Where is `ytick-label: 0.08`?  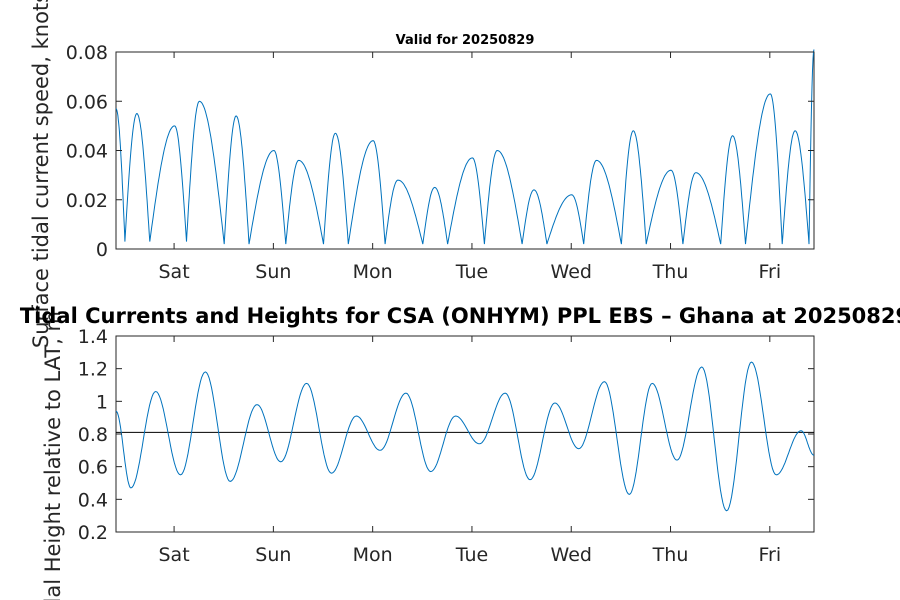
ytick-label: 0.08 is located at coordinates (87, 53).